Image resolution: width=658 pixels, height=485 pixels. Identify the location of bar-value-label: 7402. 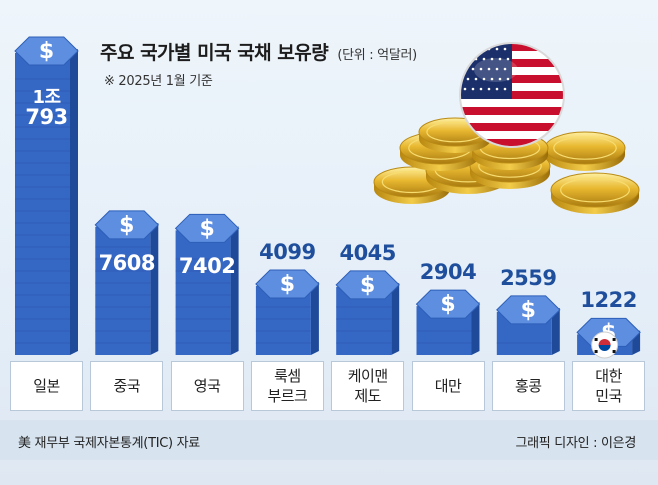
(207, 266).